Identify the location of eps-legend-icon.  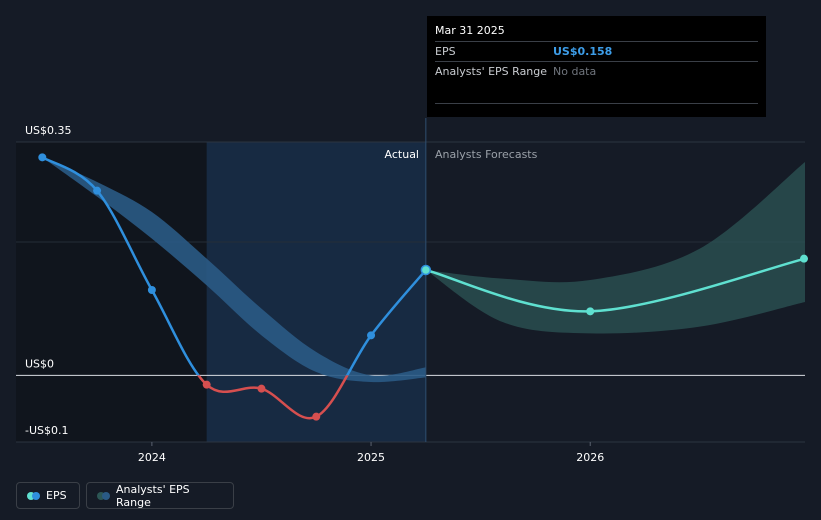
(33, 495).